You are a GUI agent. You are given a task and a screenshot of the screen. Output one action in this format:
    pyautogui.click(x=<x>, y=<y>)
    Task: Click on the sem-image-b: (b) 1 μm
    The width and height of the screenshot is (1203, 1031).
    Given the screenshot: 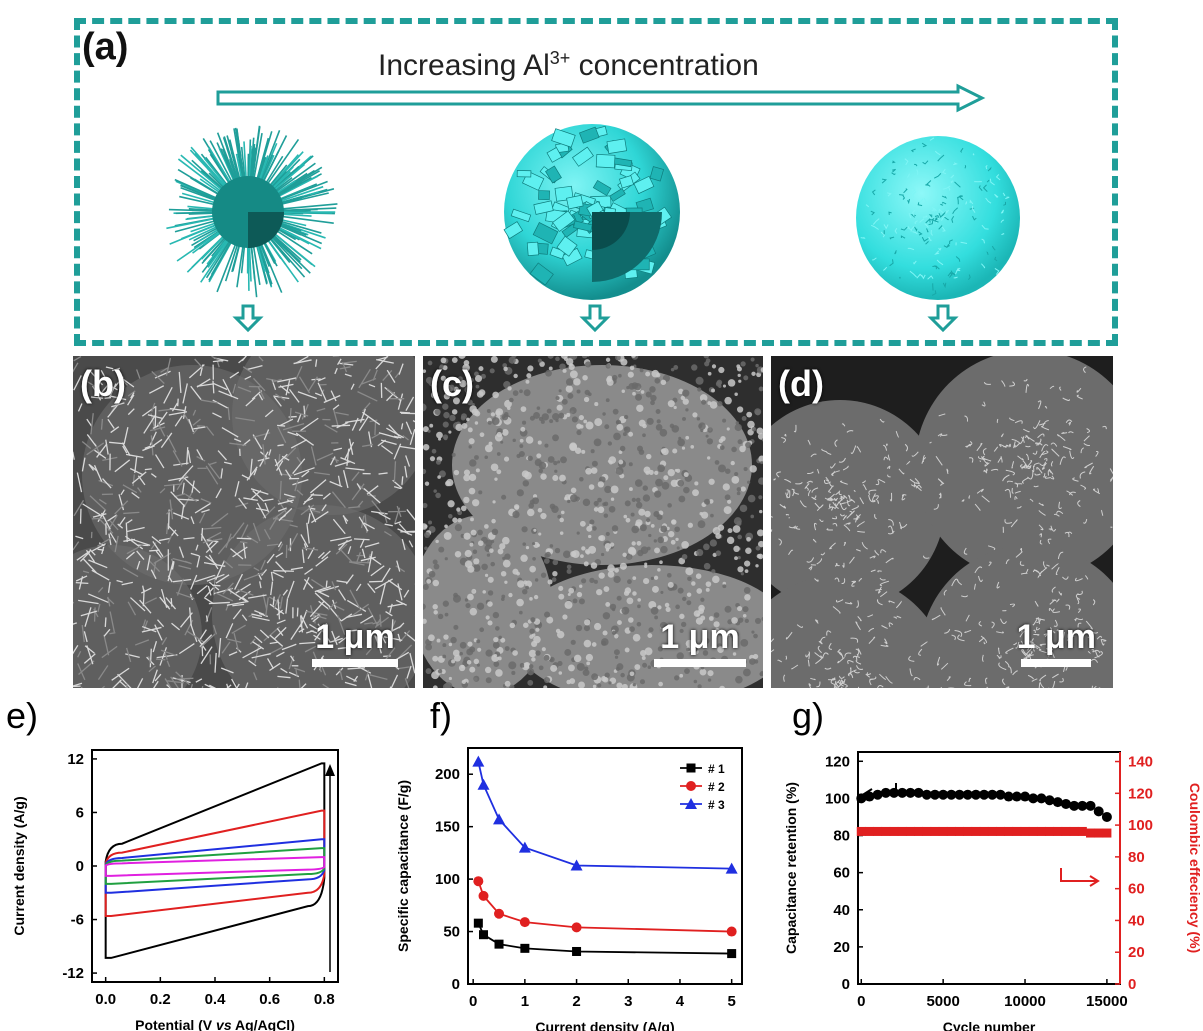 What is the action you would take?
    pyautogui.click(x=244, y=522)
    